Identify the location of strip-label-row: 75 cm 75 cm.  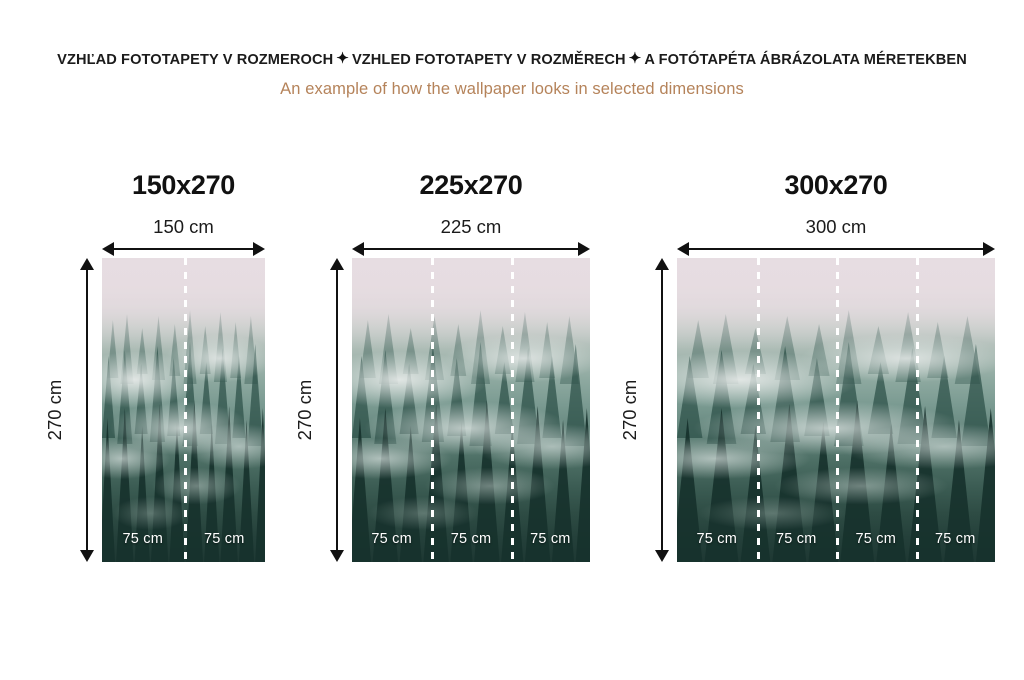
(183, 539).